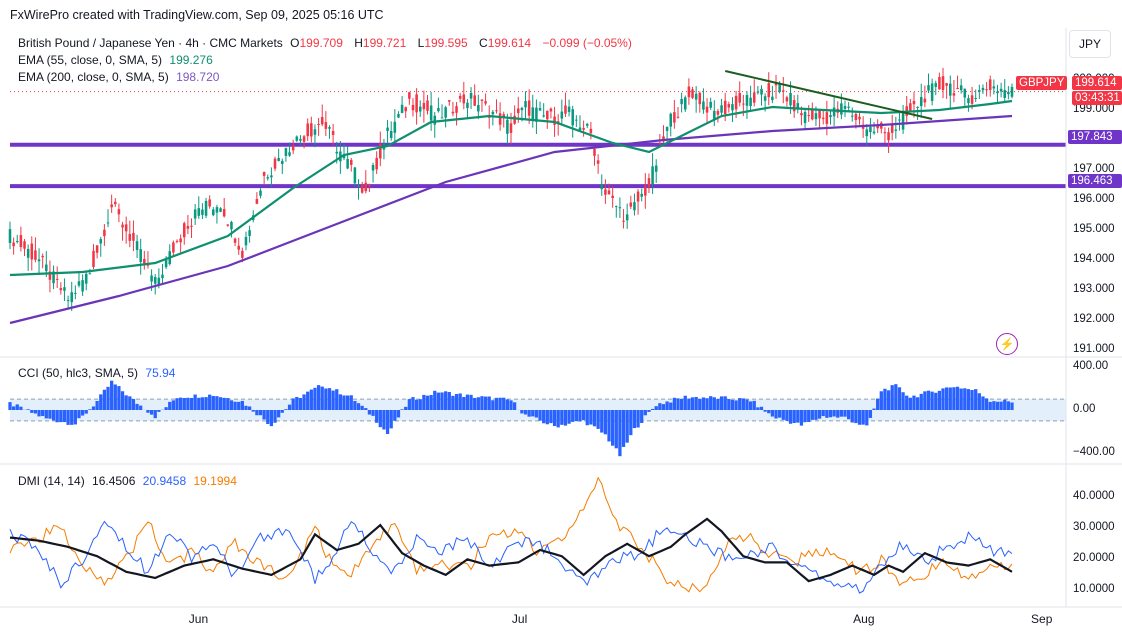 The image size is (1122, 634). I want to click on ema55-label: EMA (55, close, 0, SMA, 5), so click(90, 60).